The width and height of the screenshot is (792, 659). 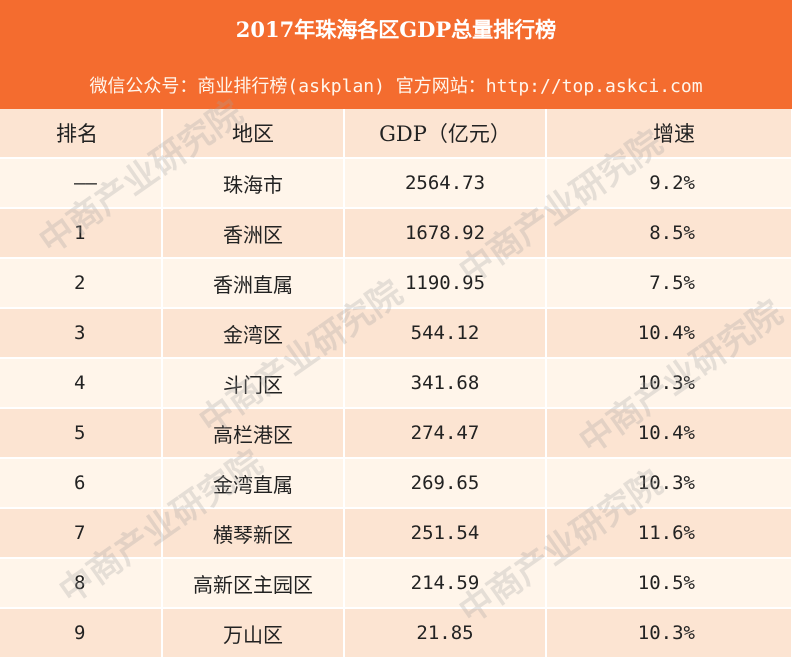 What do you see at coordinates (445, 483) in the screenshot?
I see `cell-gdp: 269.65` at bounding box center [445, 483].